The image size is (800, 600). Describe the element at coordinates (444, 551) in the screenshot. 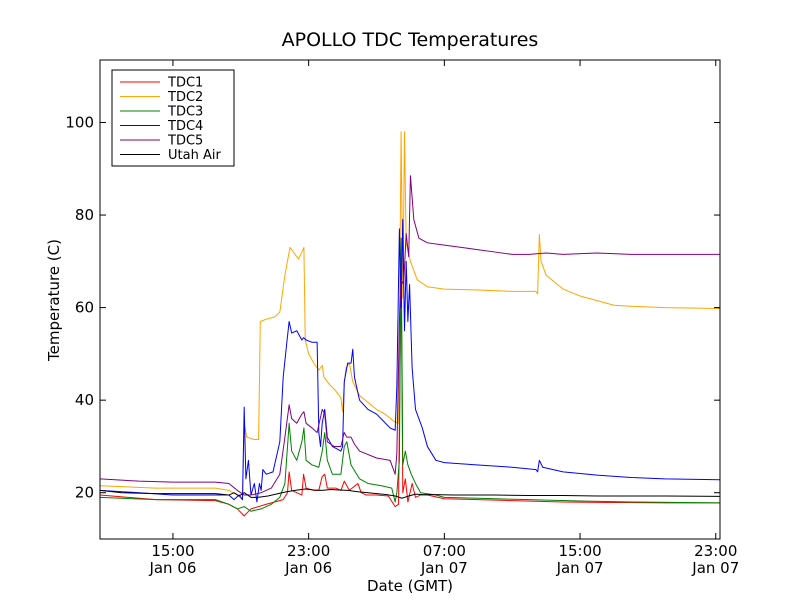

I see `x-tick-label-time: 07:00` at that location.